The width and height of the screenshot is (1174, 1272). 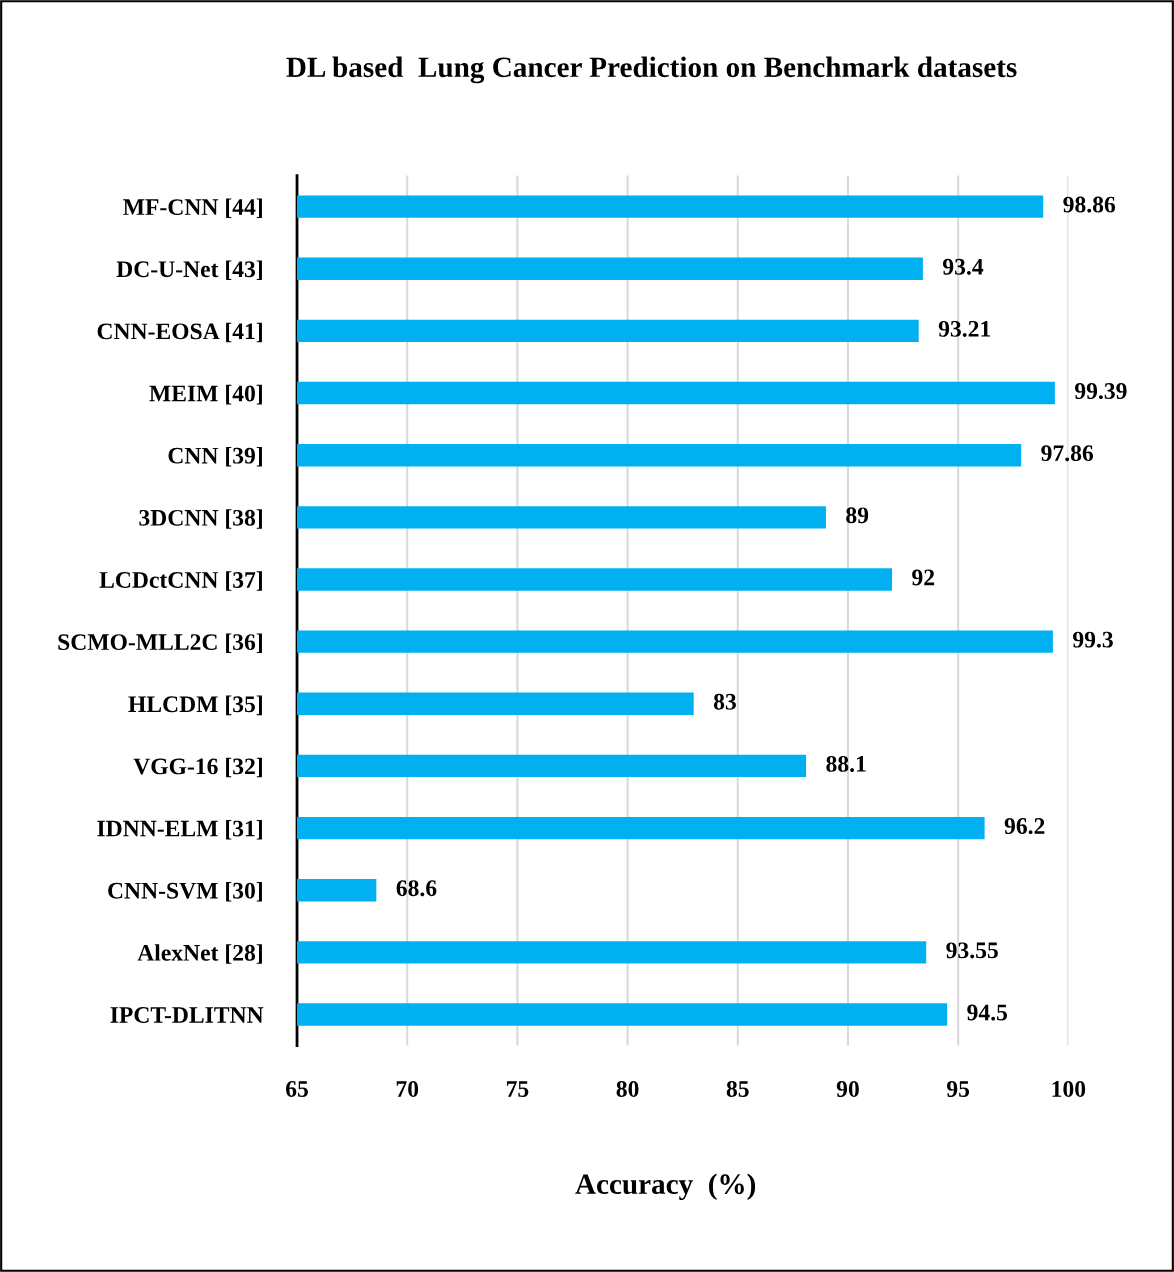 I want to click on data-label: 98.86, so click(x=1089, y=204).